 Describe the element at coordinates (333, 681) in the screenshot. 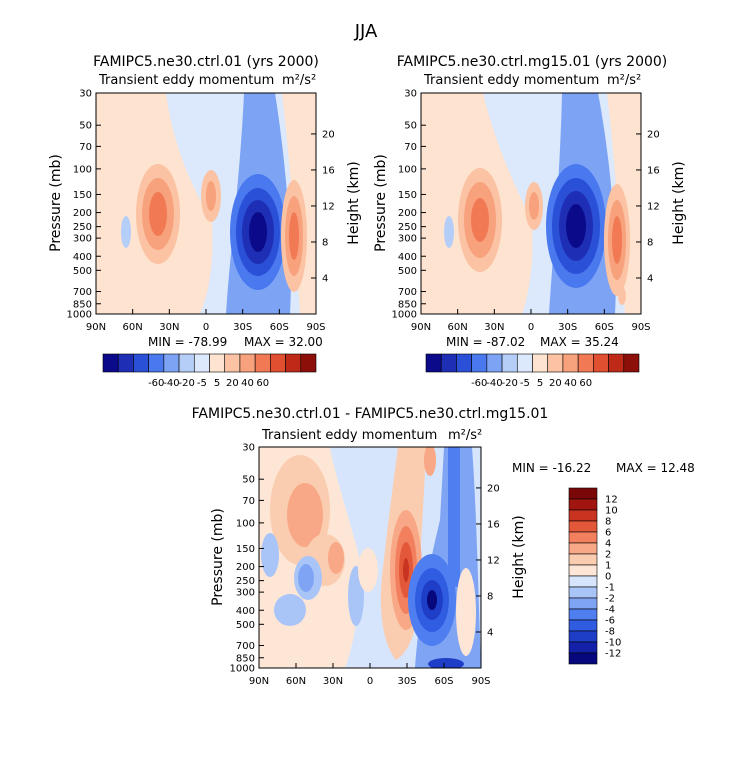

I see `x-tick-label: 30N` at that location.